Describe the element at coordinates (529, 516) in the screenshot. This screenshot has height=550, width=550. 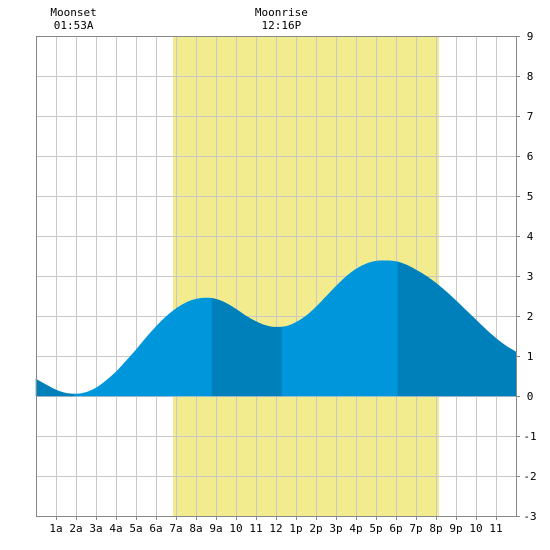
I see `y-tick-label: -3` at that location.